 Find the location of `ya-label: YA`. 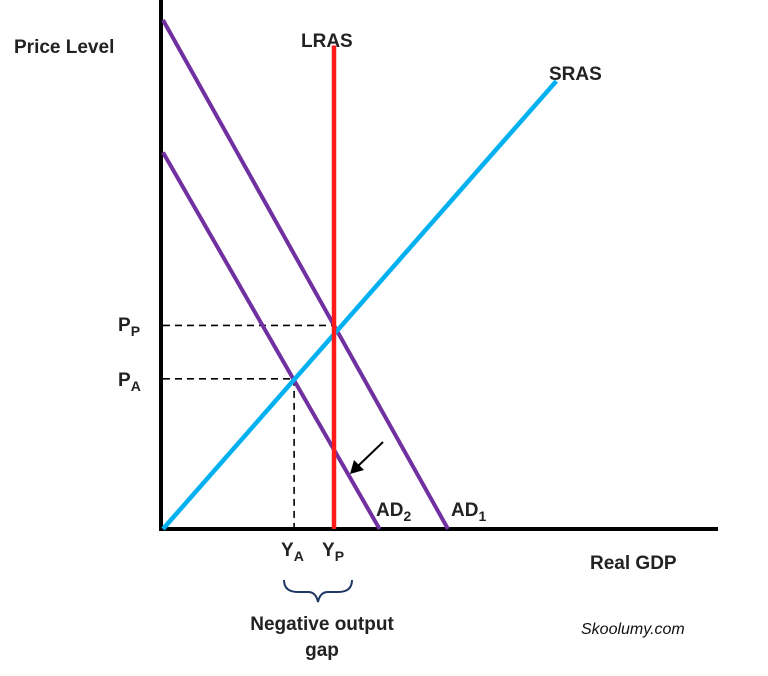

ya-label: YA is located at coordinates (292, 552).